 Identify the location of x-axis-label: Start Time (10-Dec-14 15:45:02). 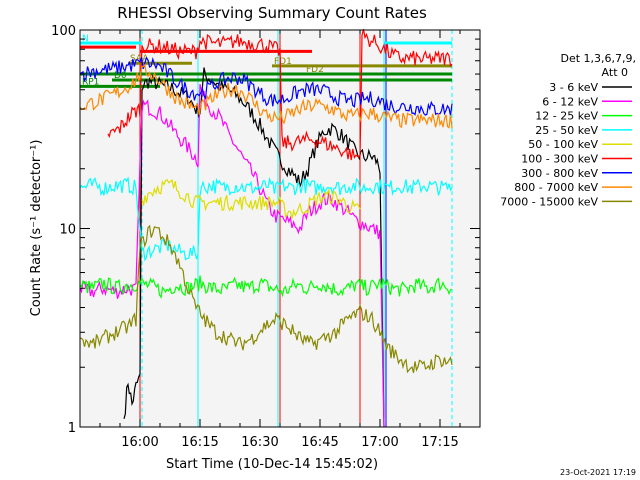
(272, 464).